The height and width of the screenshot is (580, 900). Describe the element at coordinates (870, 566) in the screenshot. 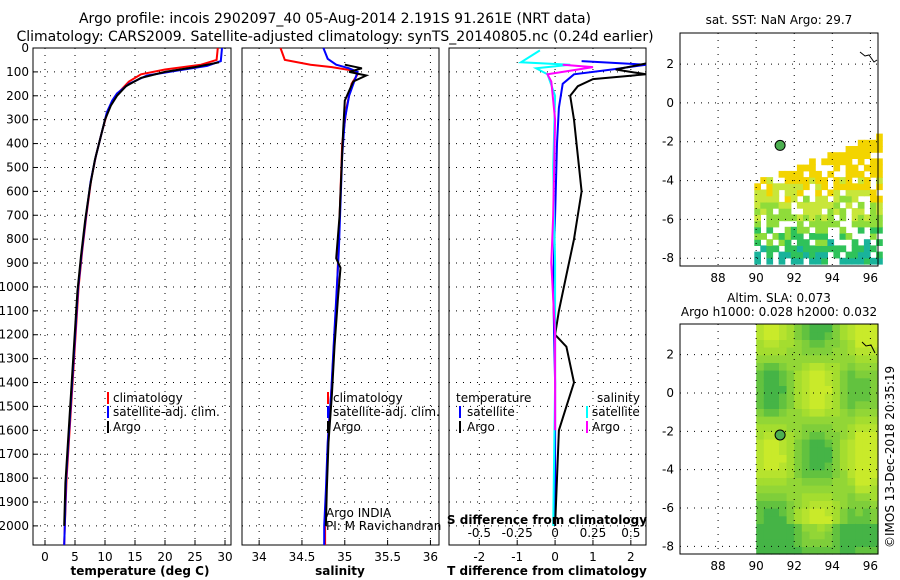

I see `lon-tick-label: 96` at that location.